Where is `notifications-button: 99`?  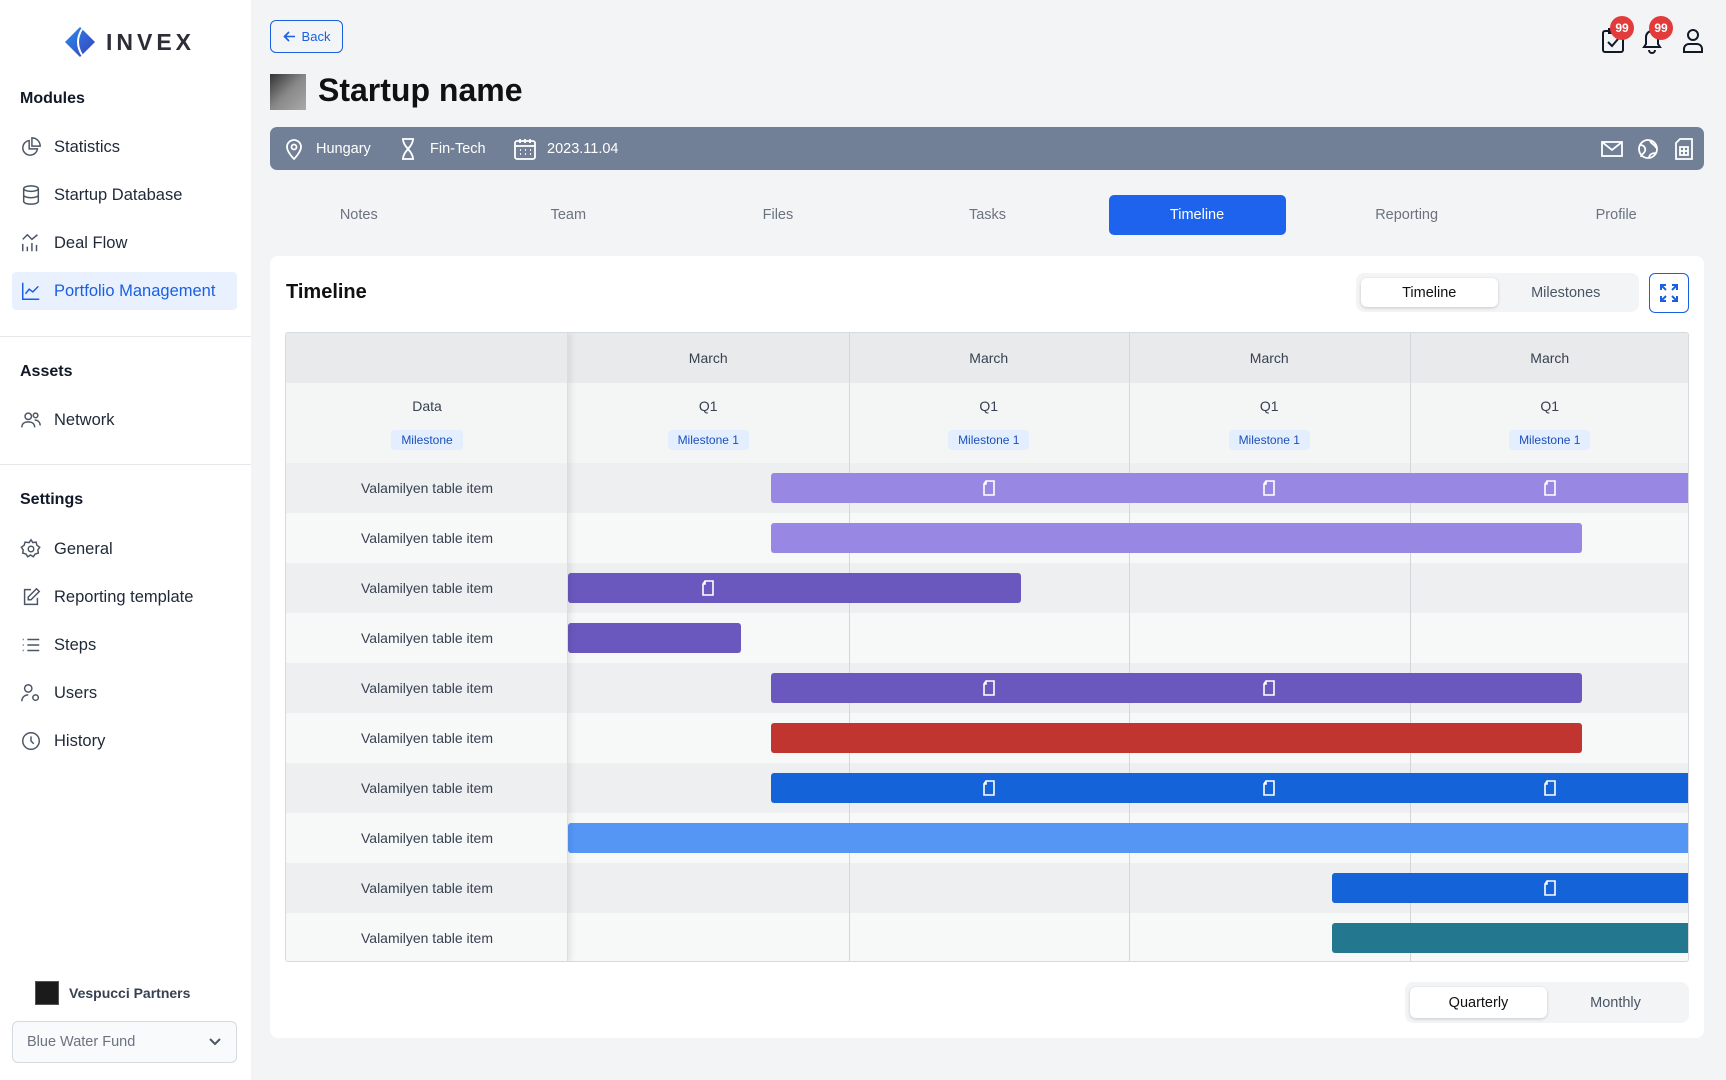
notifications-button: 99 is located at coordinates (1656, 35).